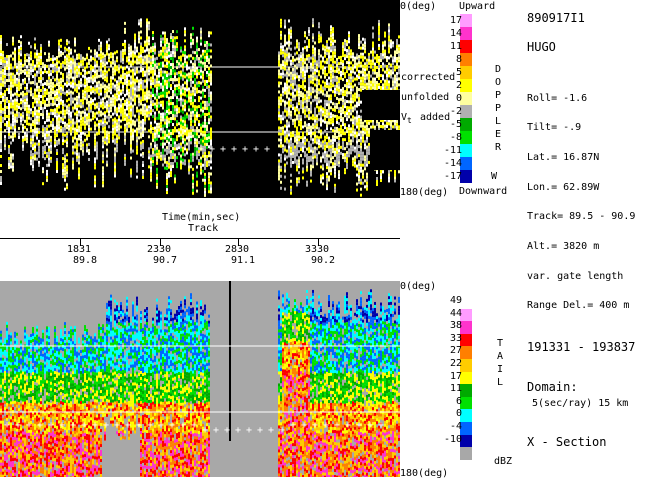 The image size is (648, 480). Describe the element at coordinates (159, 249) in the screenshot. I see `time-tick-label: 2330` at that location.